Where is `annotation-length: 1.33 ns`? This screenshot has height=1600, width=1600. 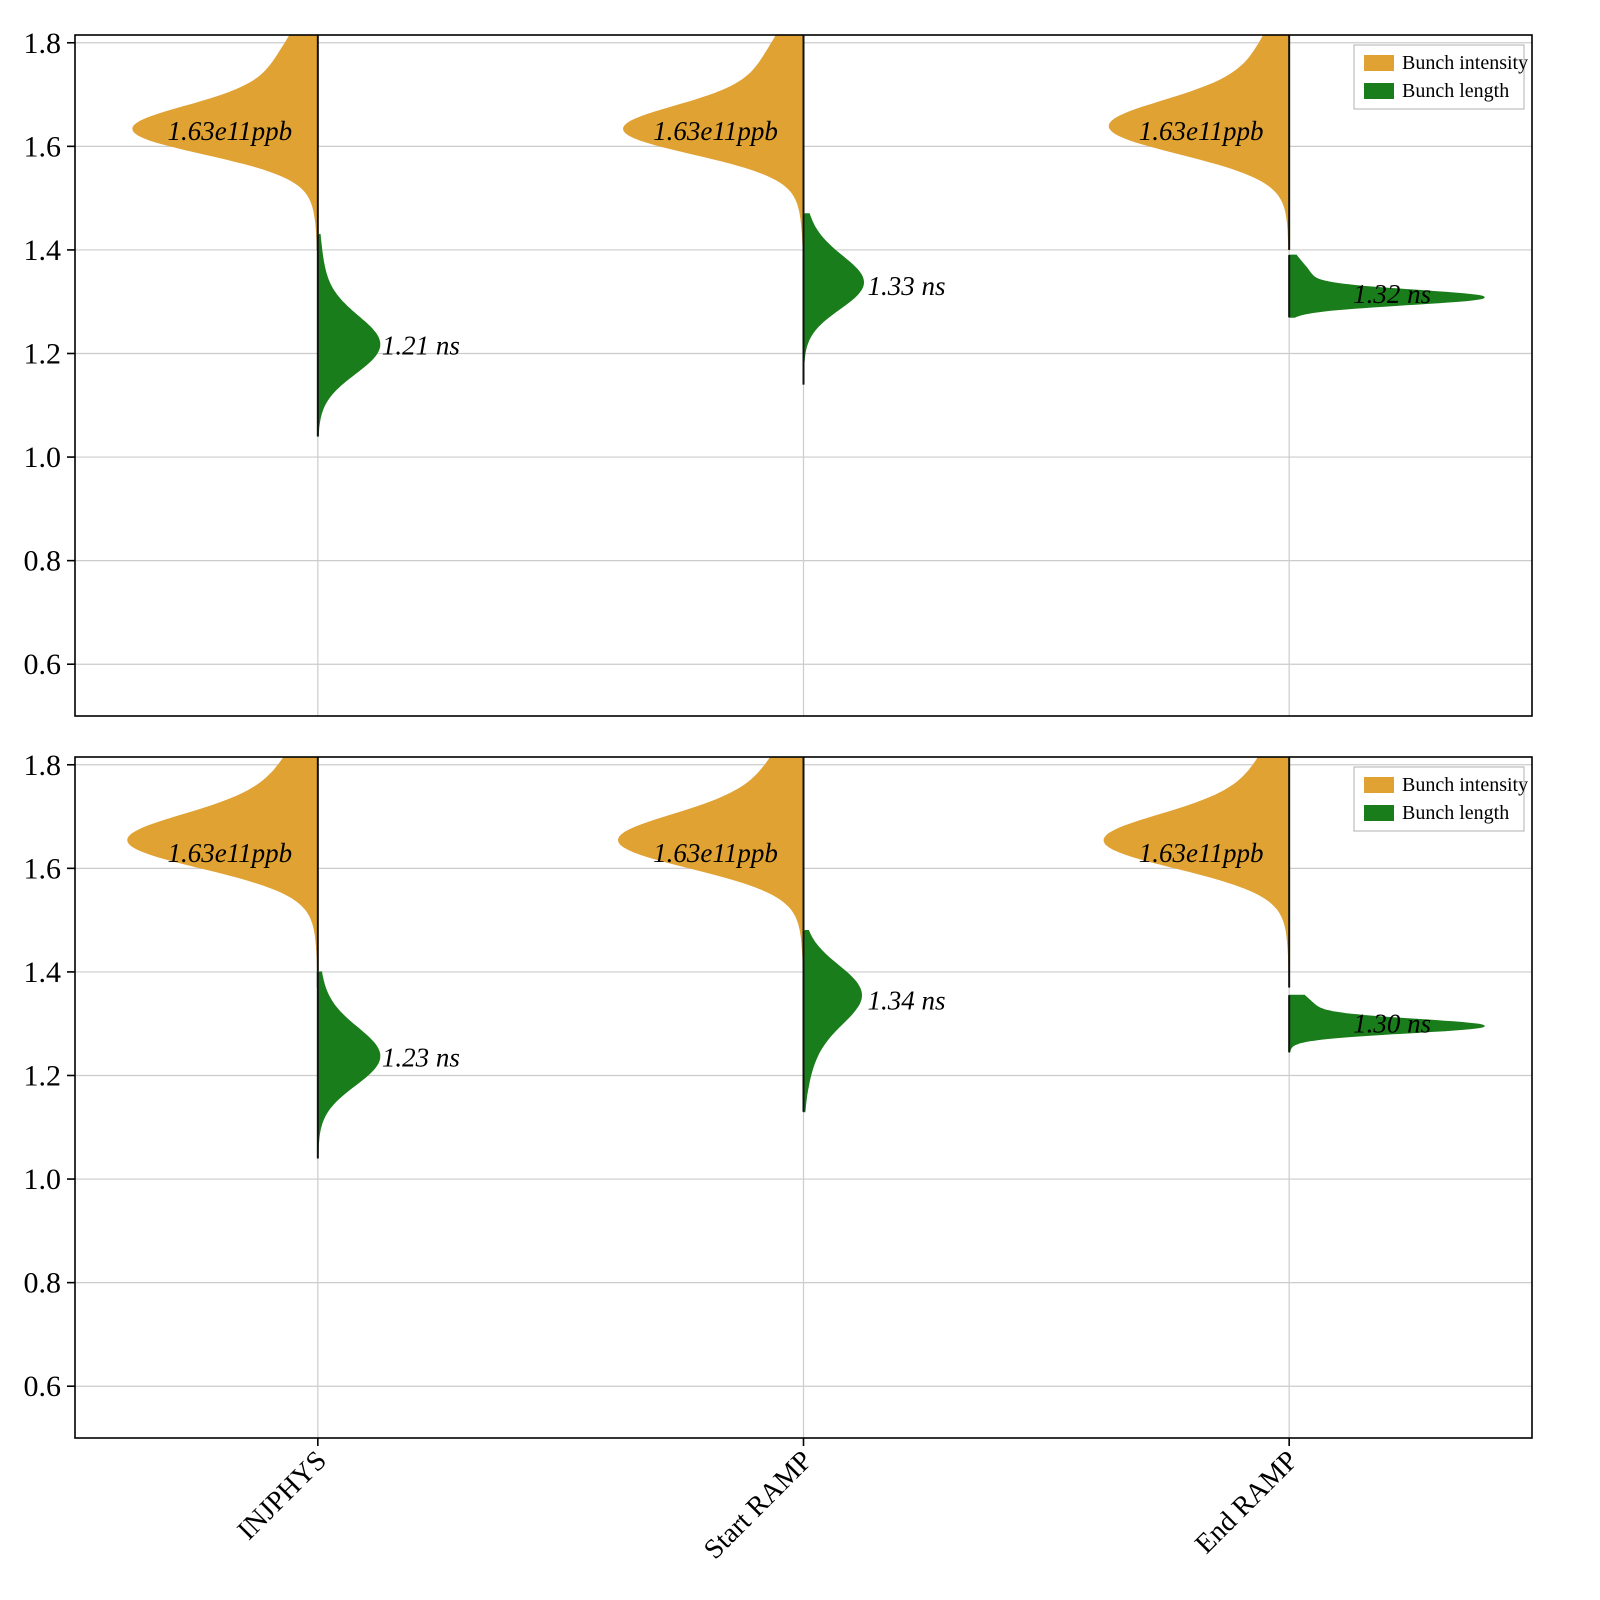
annotation-length: 1.33 ns is located at coordinates (907, 286).